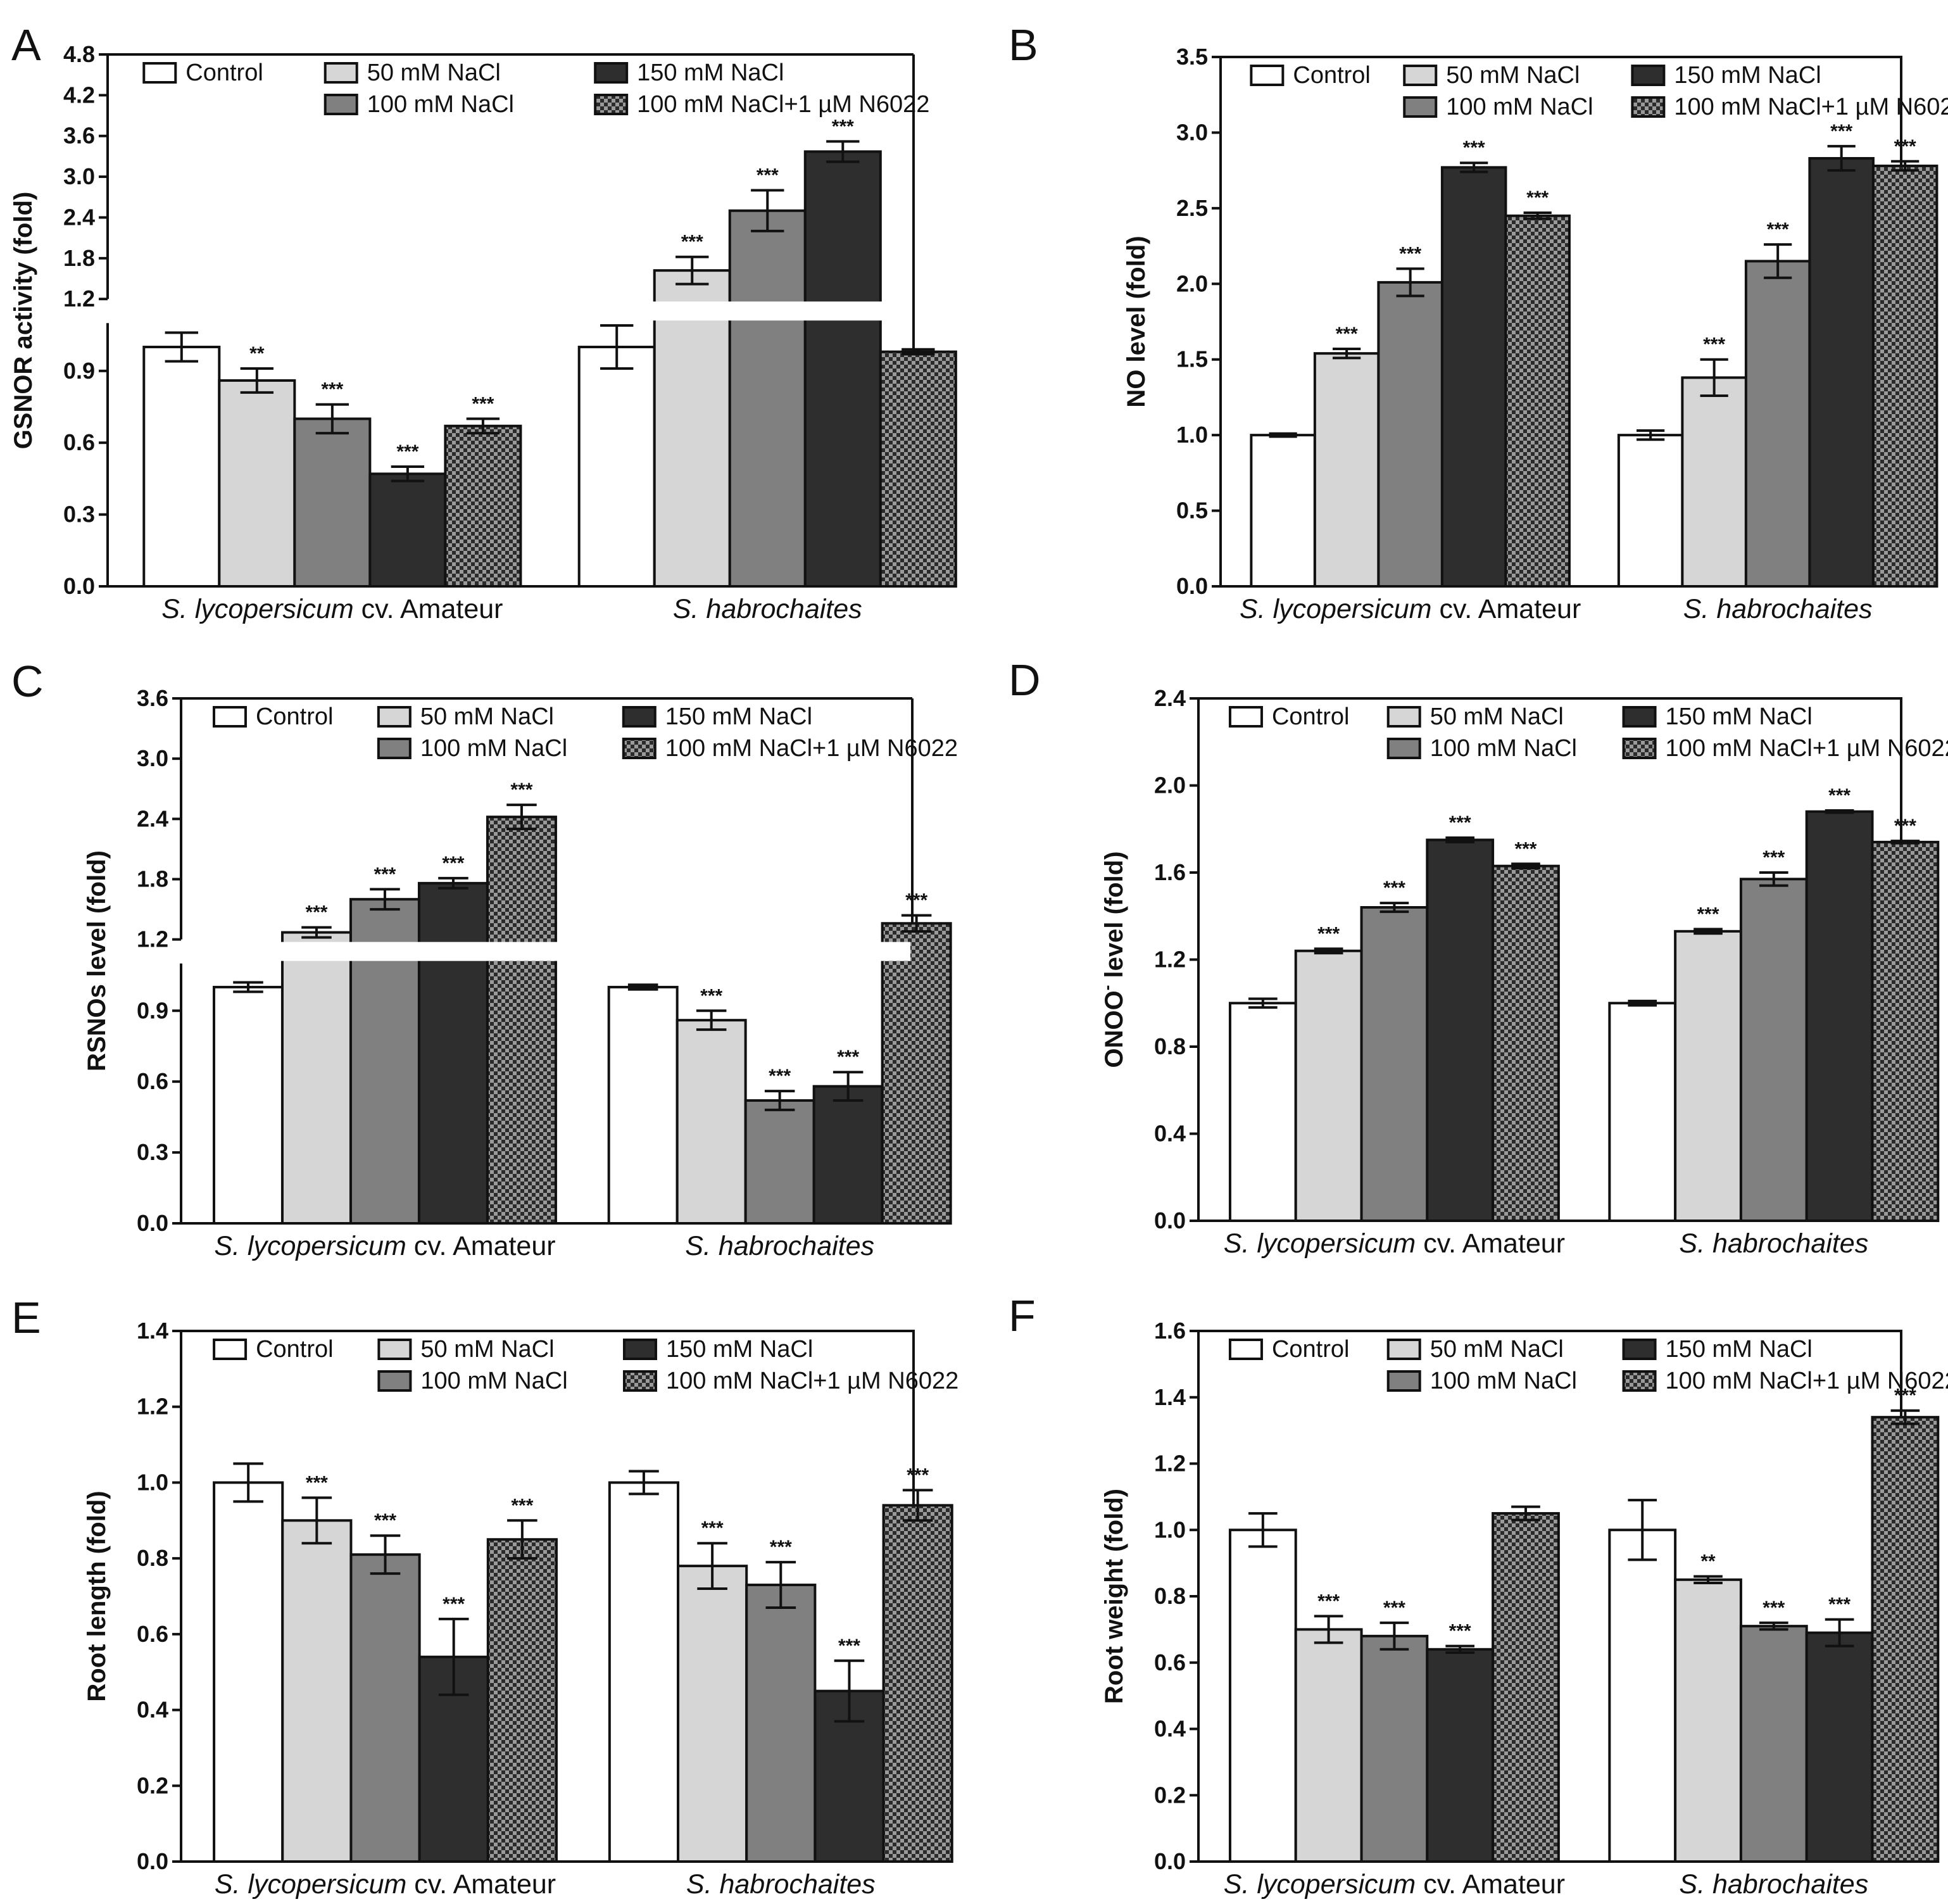 The width and height of the screenshot is (1948, 1904). Describe the element at coordinates (79, 95) in the screenshot. I see `y-tick-label: 4.2` at that location.